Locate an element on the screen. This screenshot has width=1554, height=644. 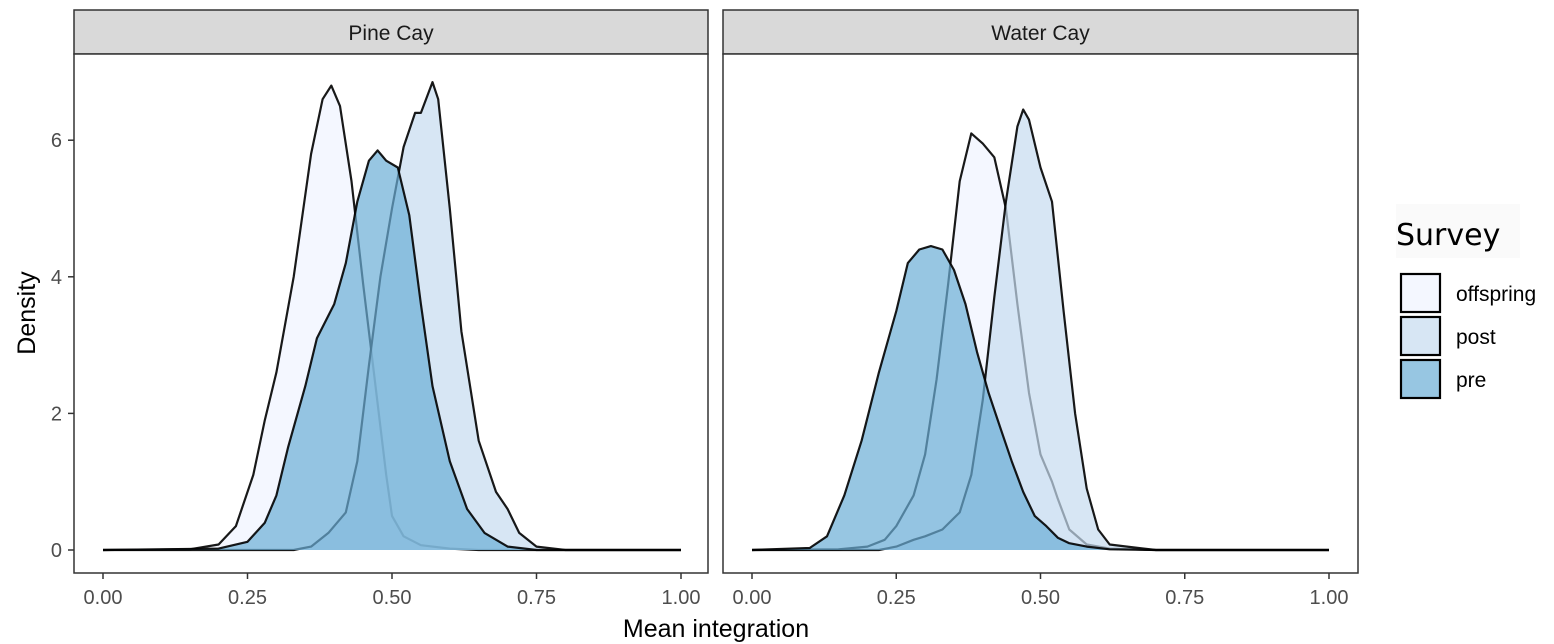
y-tick-label: 0 is located at coordinates (56, 551).